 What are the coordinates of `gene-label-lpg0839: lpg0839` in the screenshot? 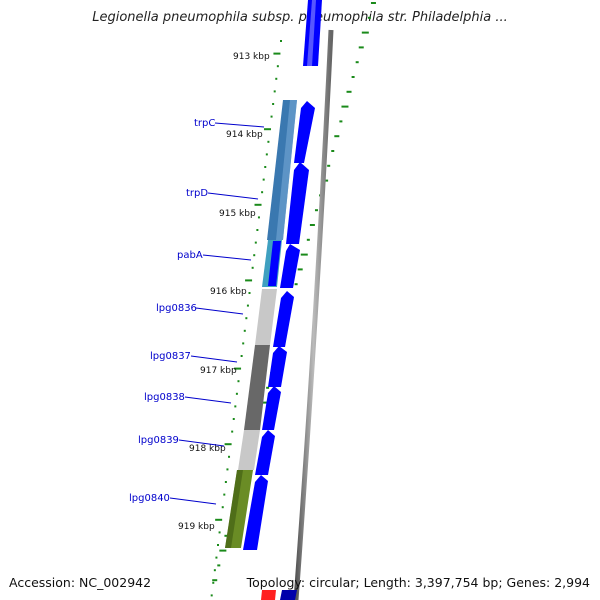 It's located at (158, 440).